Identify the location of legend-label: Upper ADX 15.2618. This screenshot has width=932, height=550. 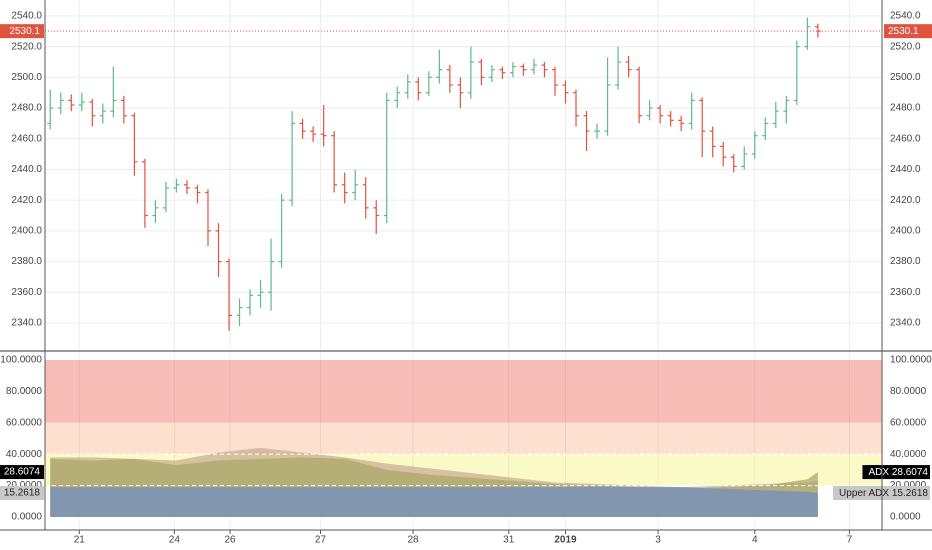
(883, 493).